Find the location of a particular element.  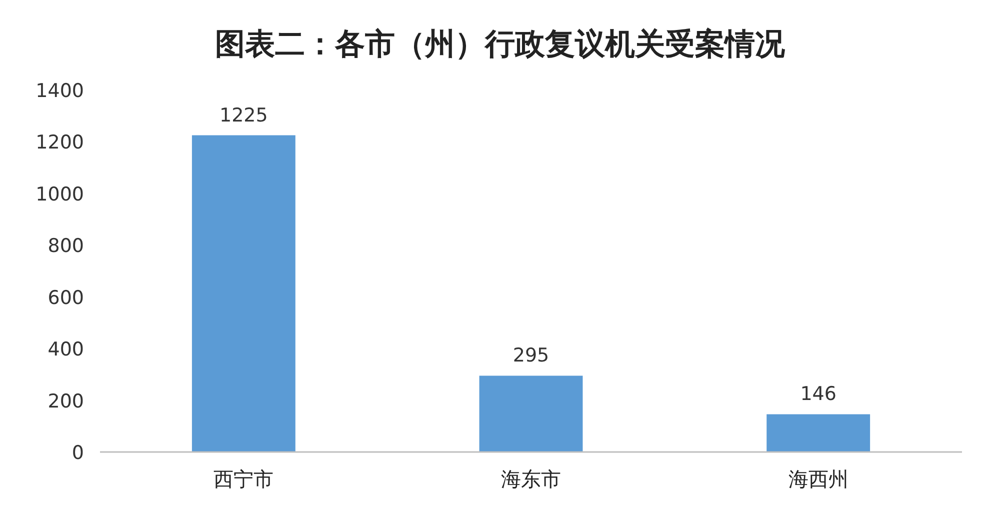

data-label: 1225 is located at coordinates (243, 115).